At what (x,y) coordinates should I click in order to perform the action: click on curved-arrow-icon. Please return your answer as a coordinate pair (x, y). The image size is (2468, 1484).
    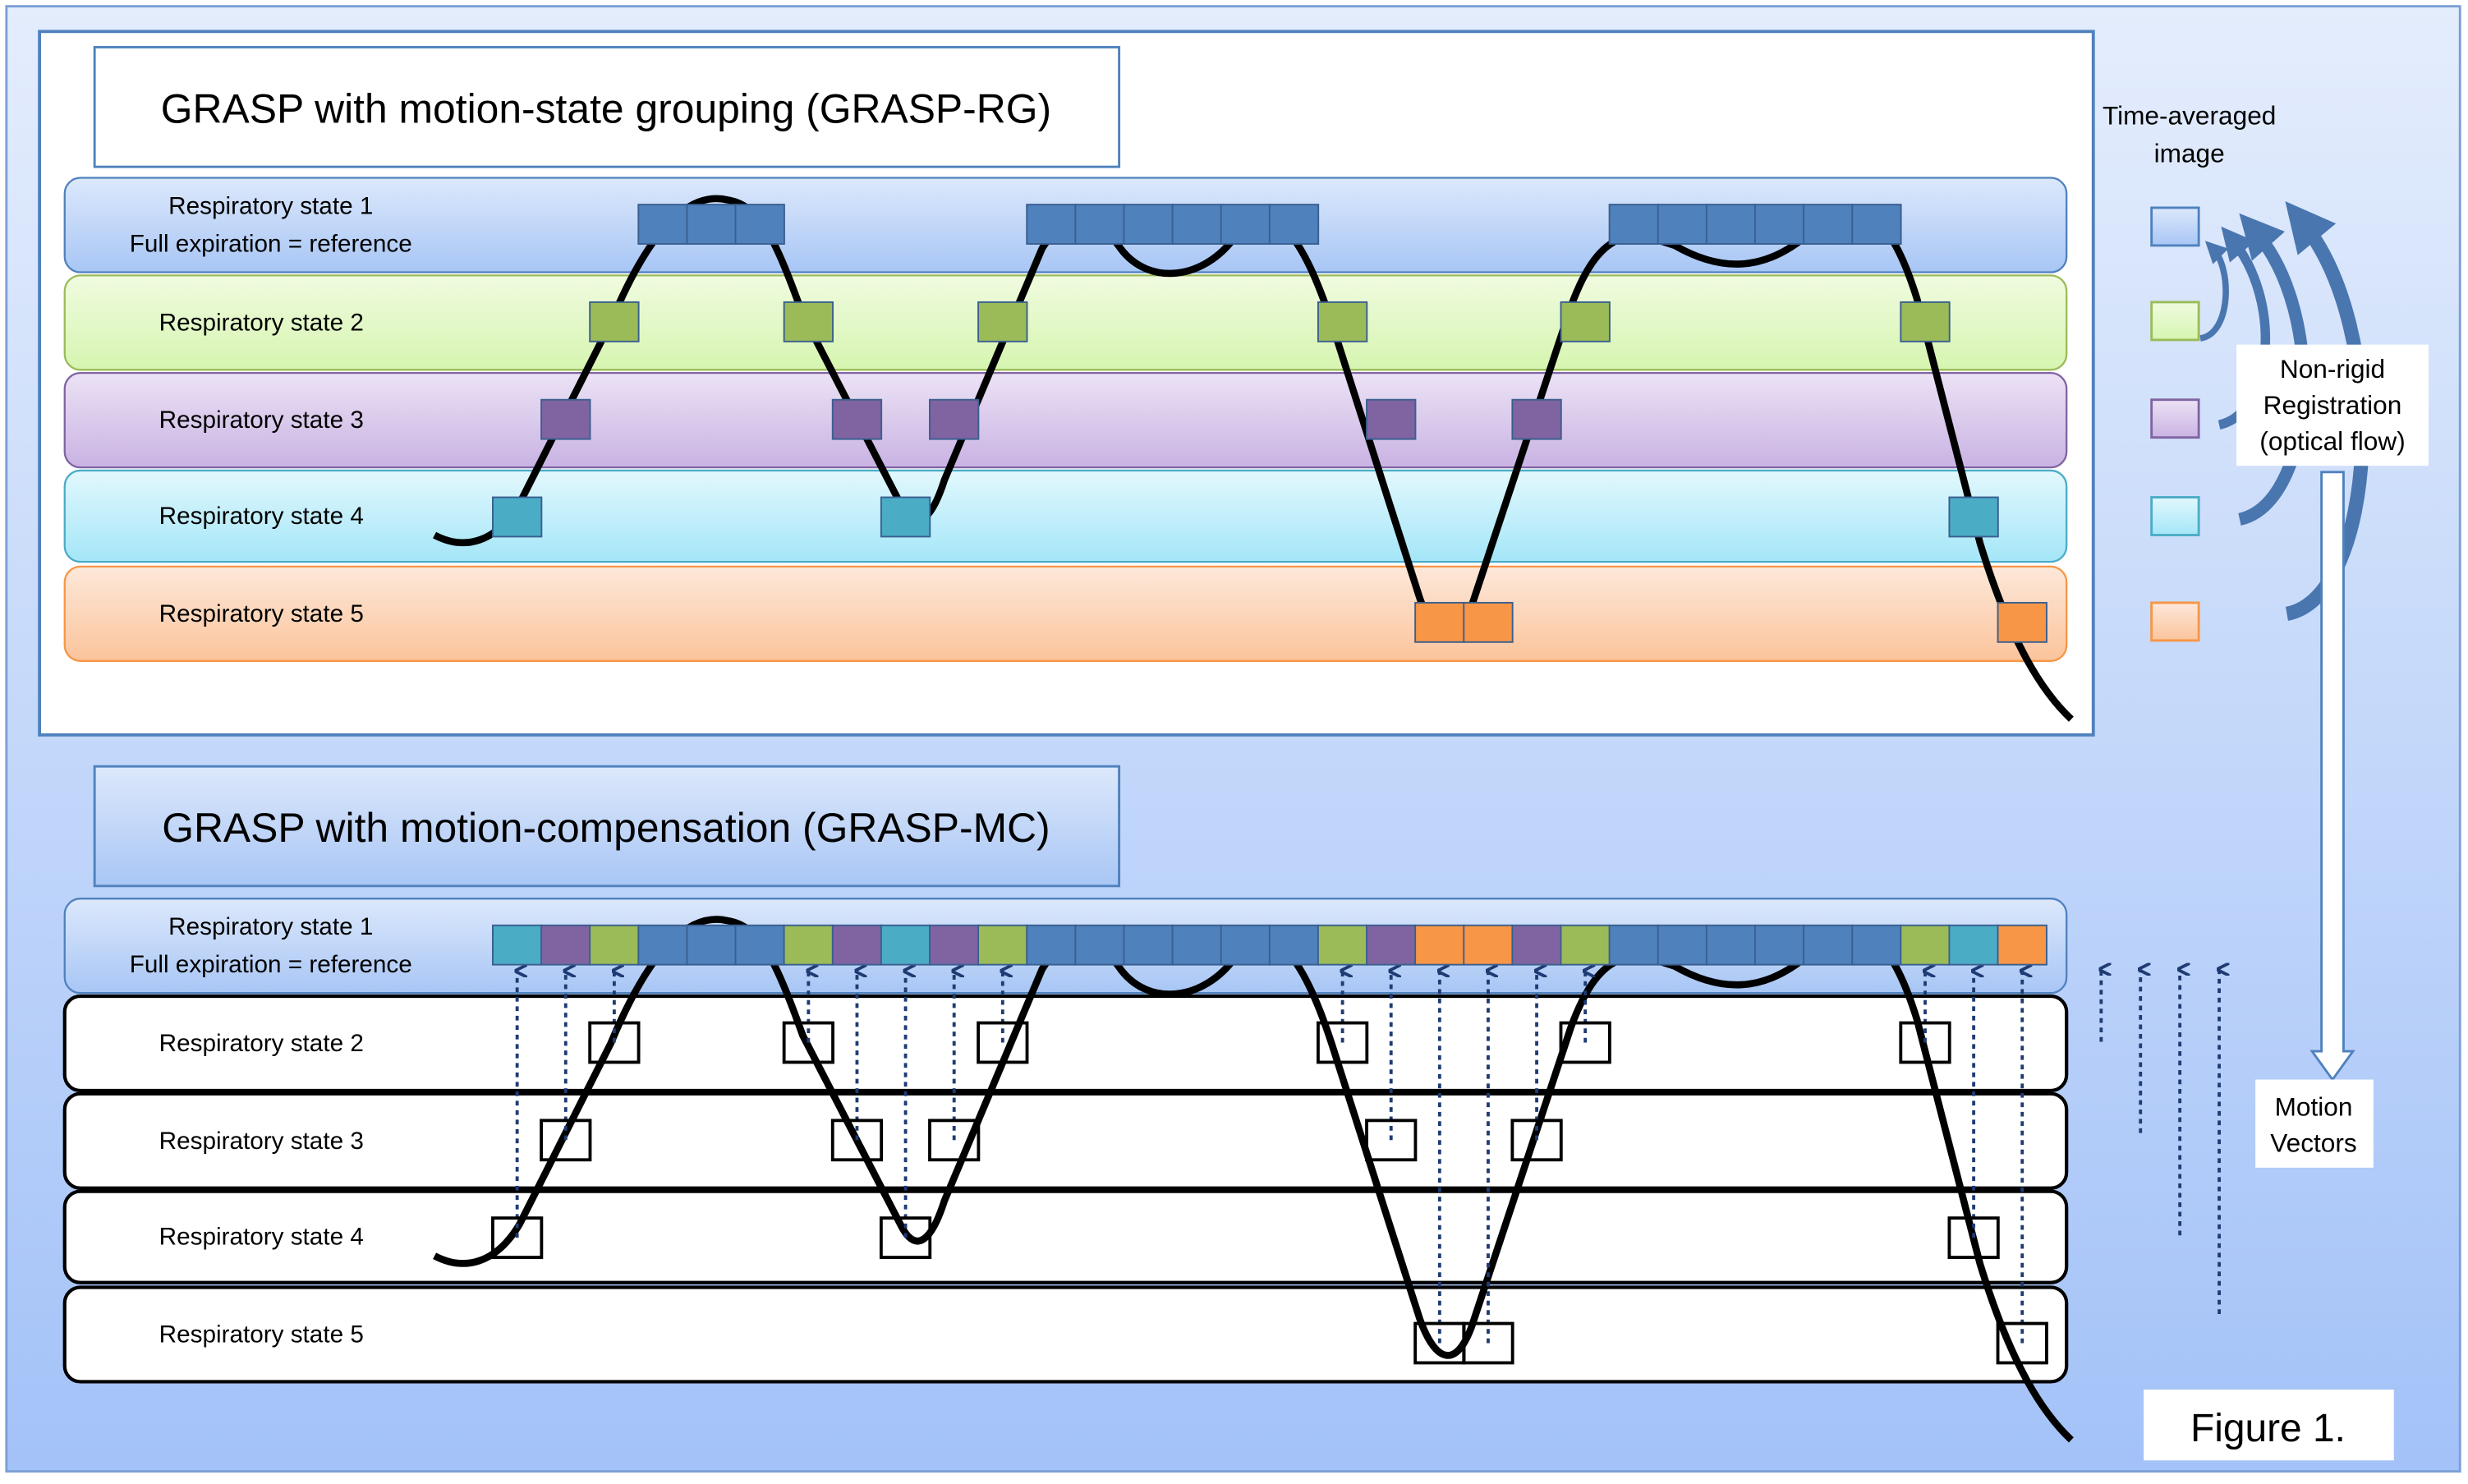
    Looking at the image, I should click on (2214, 292).